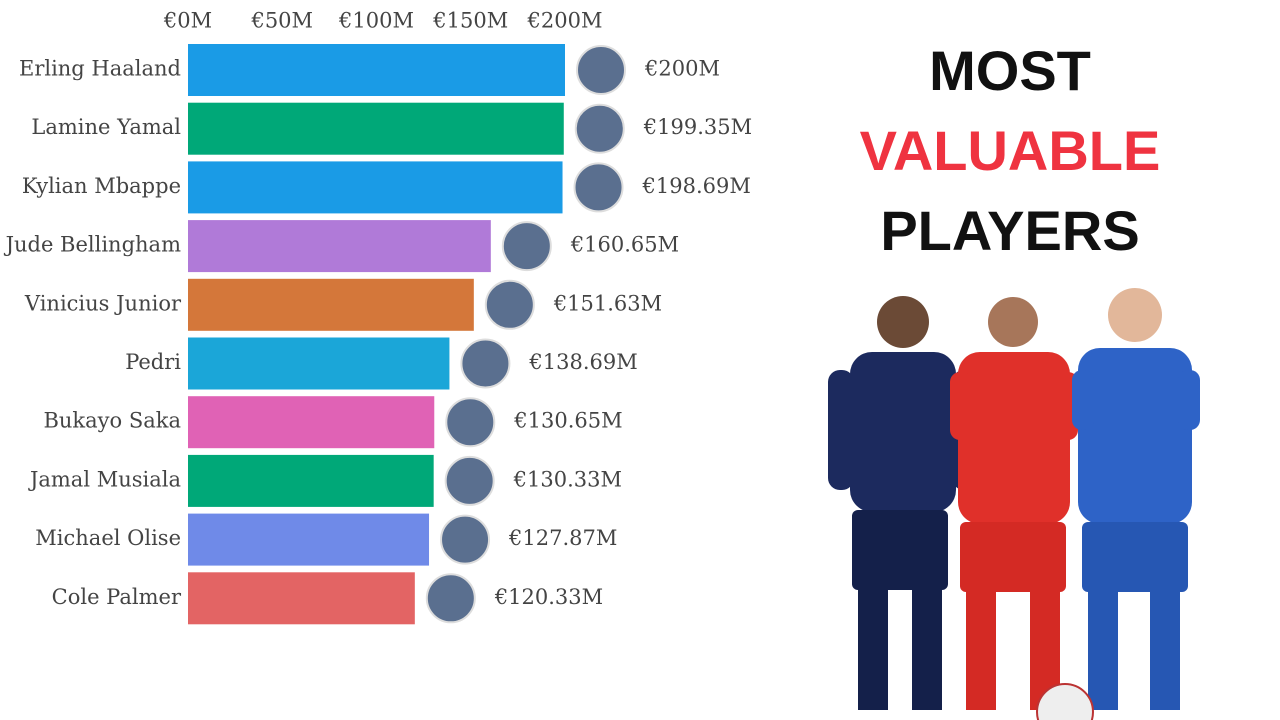 The image size is (1280, 720). Describe the element at coordinates (696, 186) in the screenshot. I see `value-label: €198.69M` at that location.